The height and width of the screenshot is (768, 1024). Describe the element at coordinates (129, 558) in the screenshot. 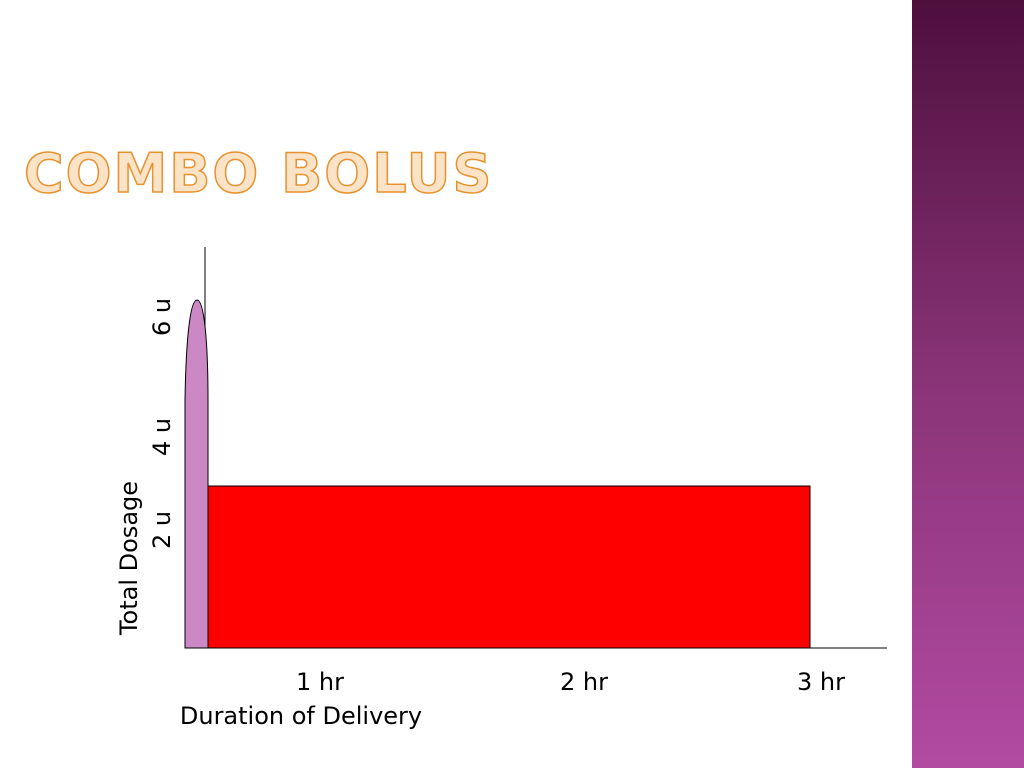

I see `y-axis-title: Total Dosage` at that location.